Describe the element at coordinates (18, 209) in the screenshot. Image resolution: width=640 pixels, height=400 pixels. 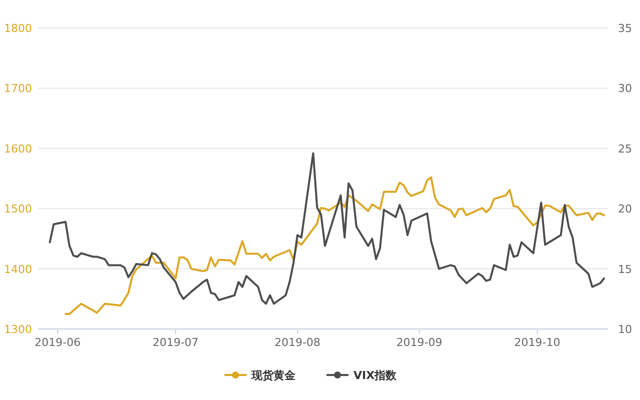
I see `y-tick-label: 1500` at that location.